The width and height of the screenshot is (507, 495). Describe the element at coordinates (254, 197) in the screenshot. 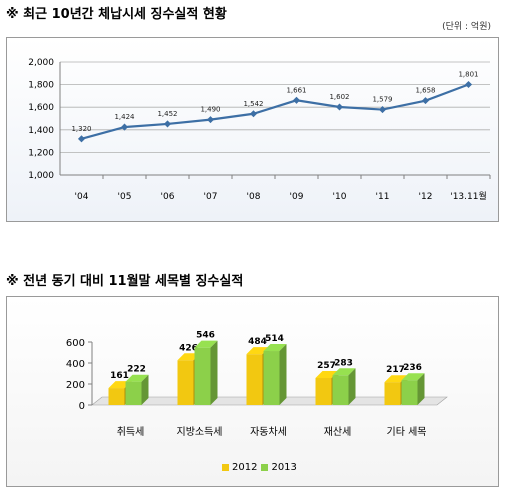

I see `x-tick-label: '08` at that location.